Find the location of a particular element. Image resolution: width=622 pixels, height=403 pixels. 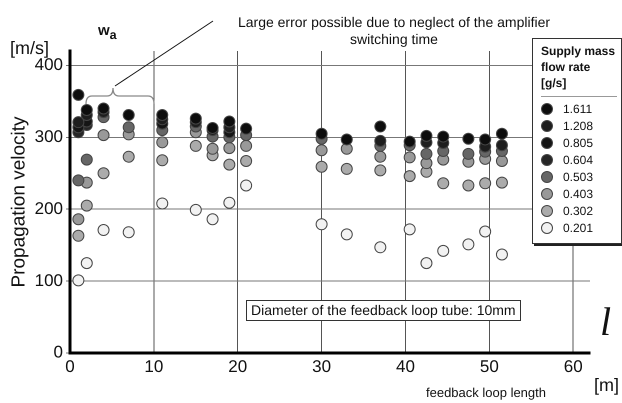

y-tick-label: 0 is located at coordinates (58, 352).